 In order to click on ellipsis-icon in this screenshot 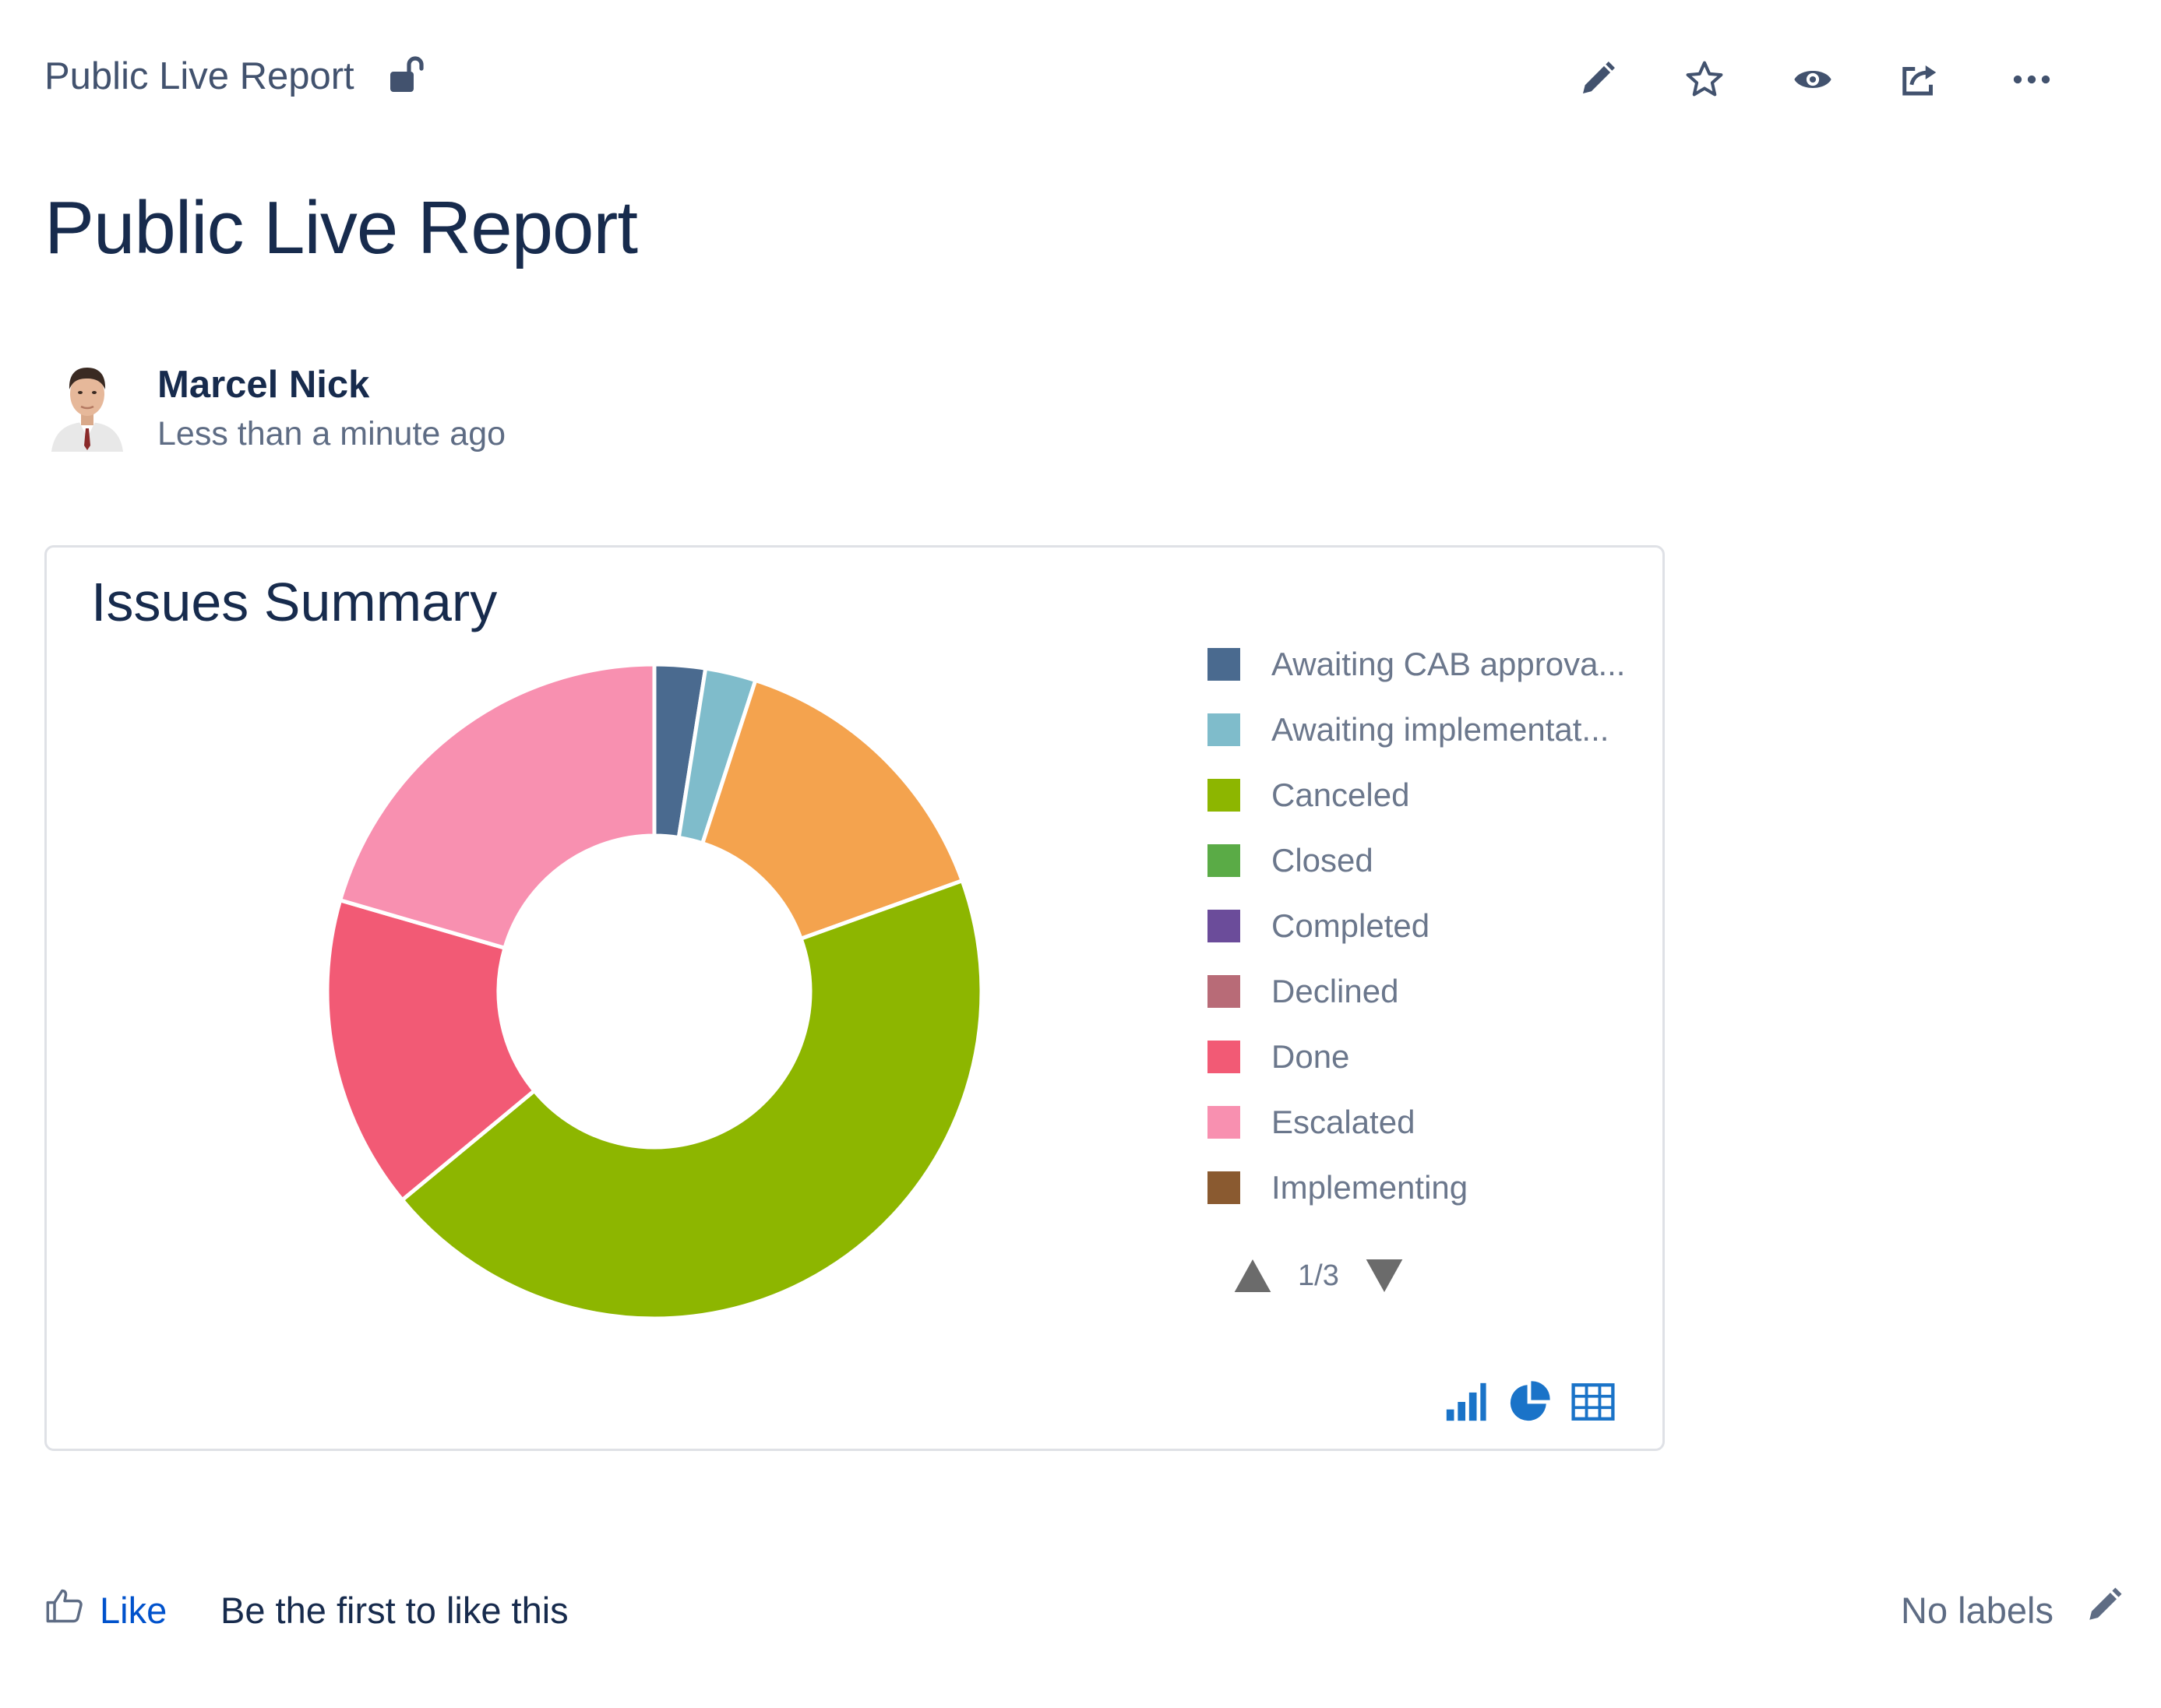, I will do `click(2031, 79)`.